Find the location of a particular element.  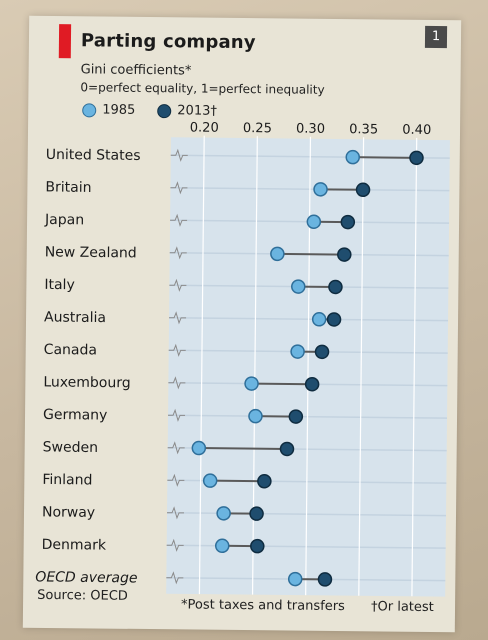

category-label: Australia is located at coordinates (75, 317).